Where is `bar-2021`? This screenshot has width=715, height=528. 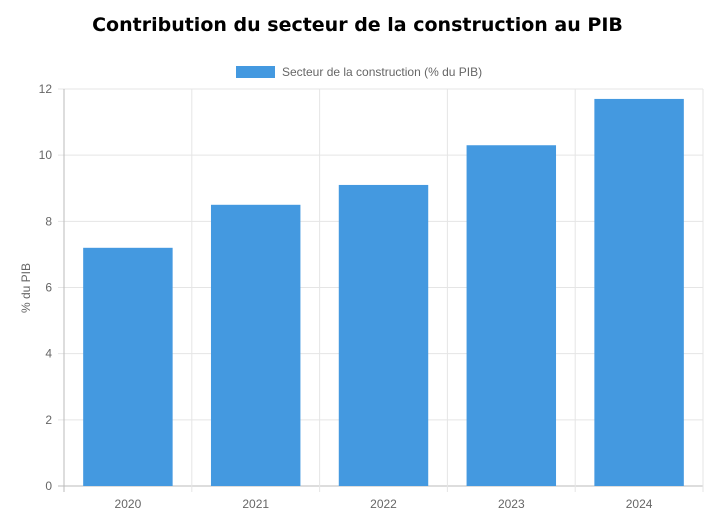 bar-2021 is located at coordinates (255, 345).